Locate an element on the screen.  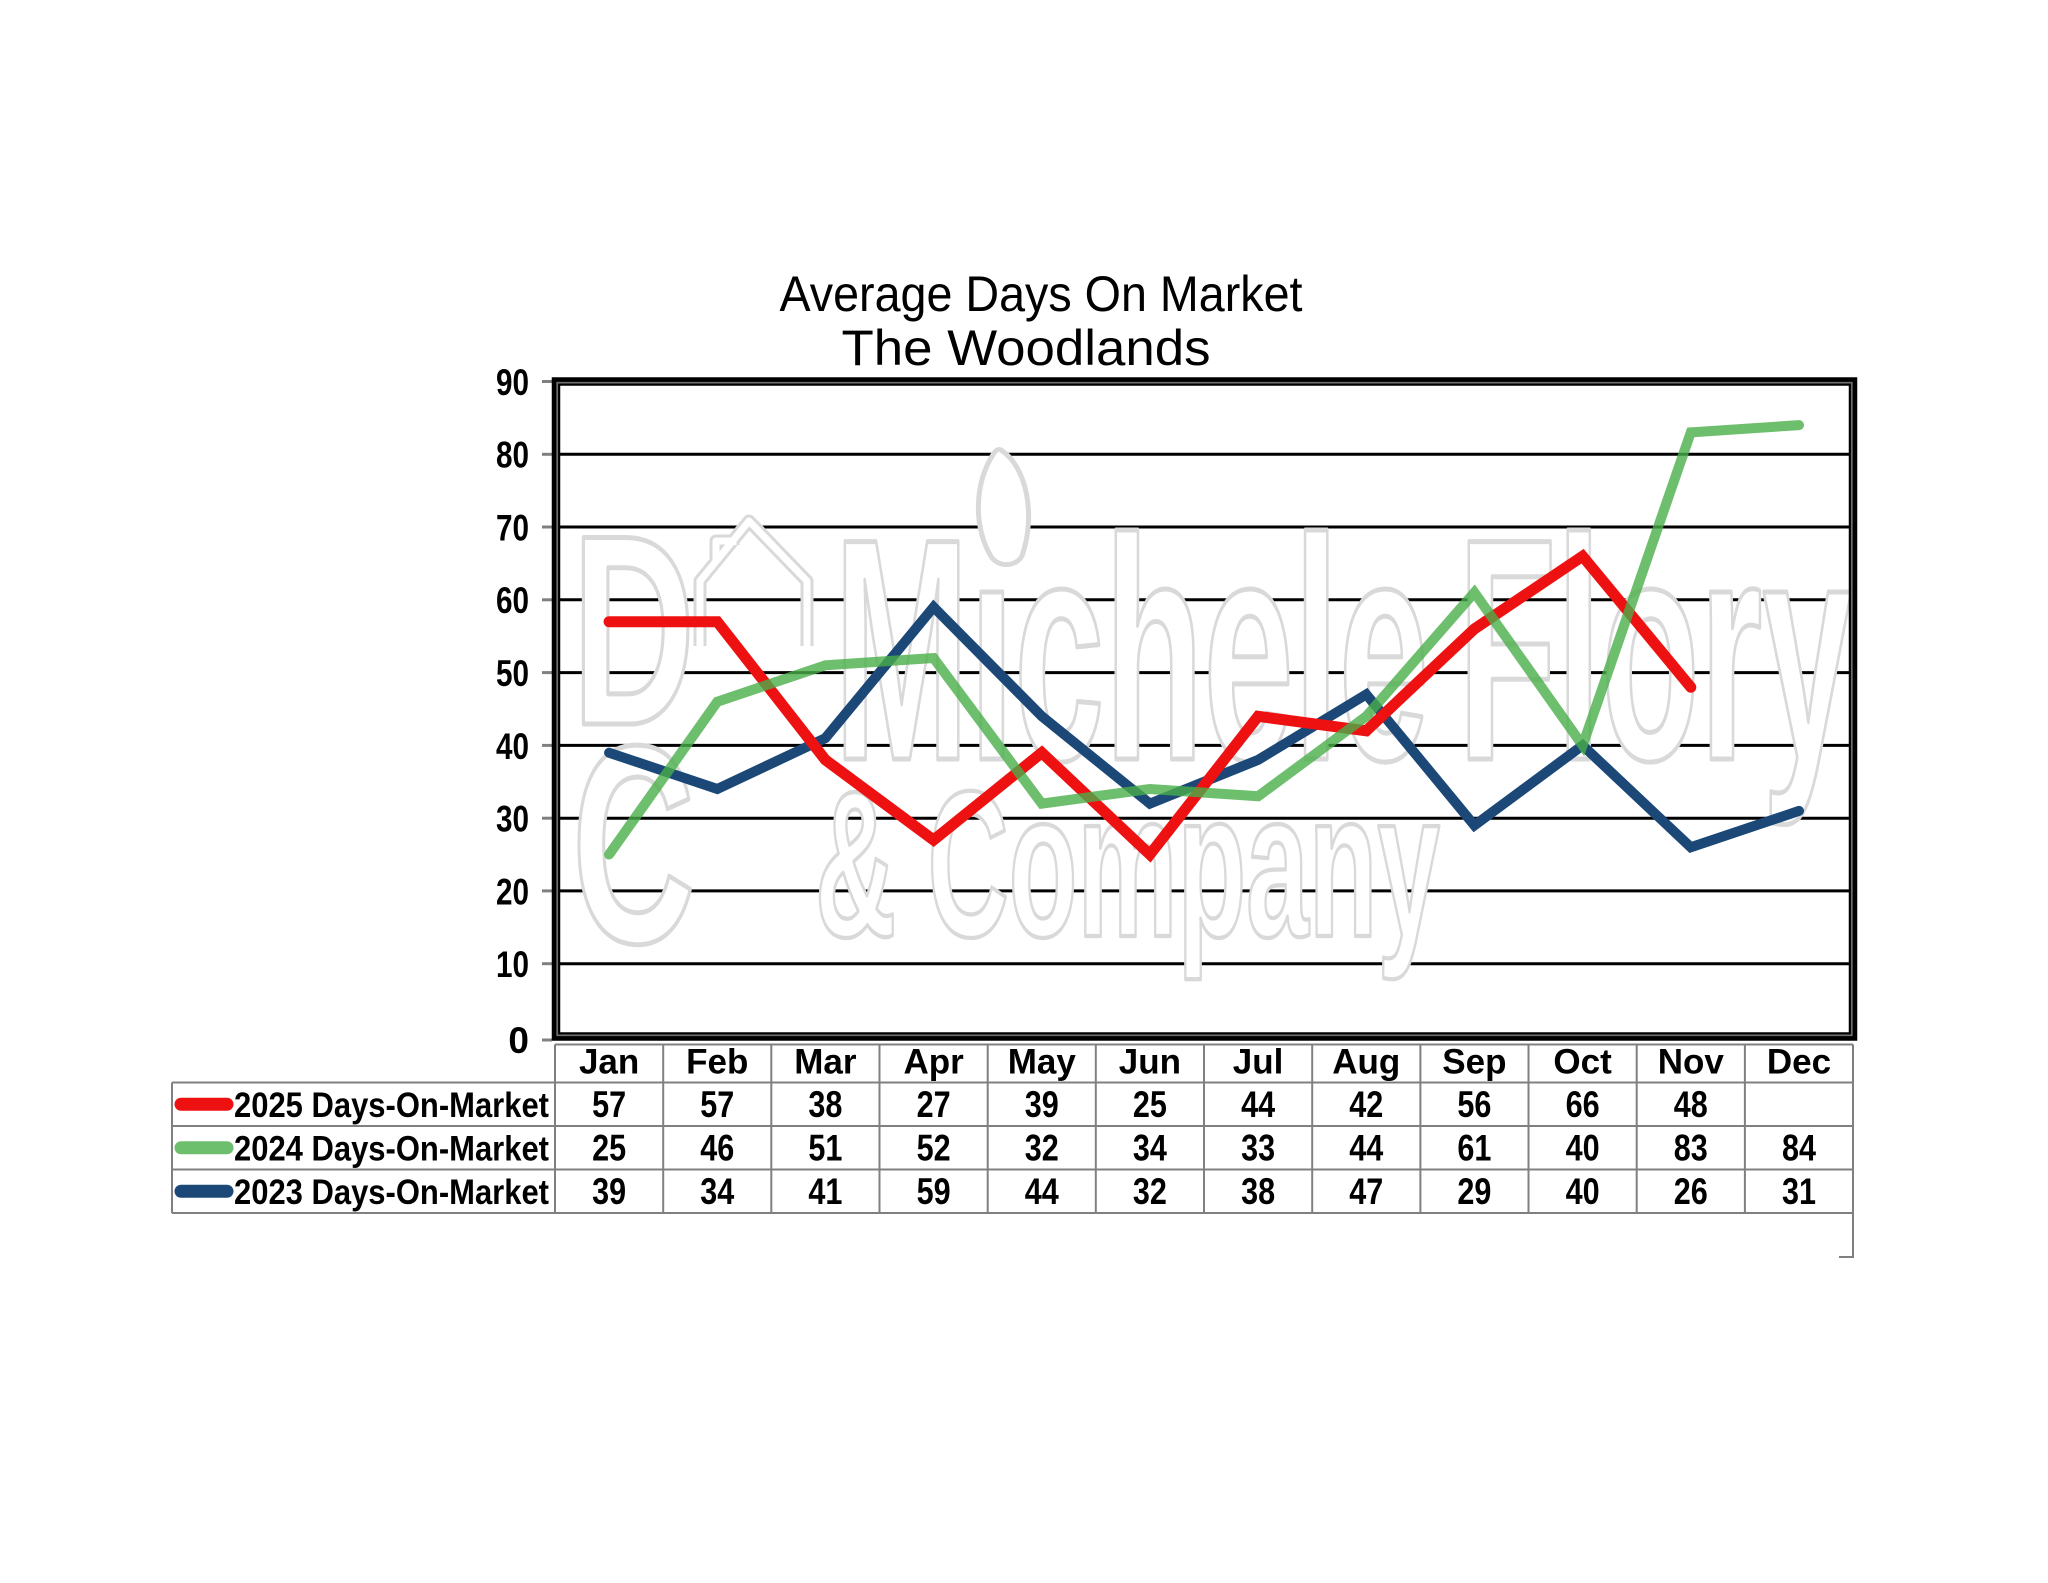
svg-text: 27 is located at coordinates (934, 1104).